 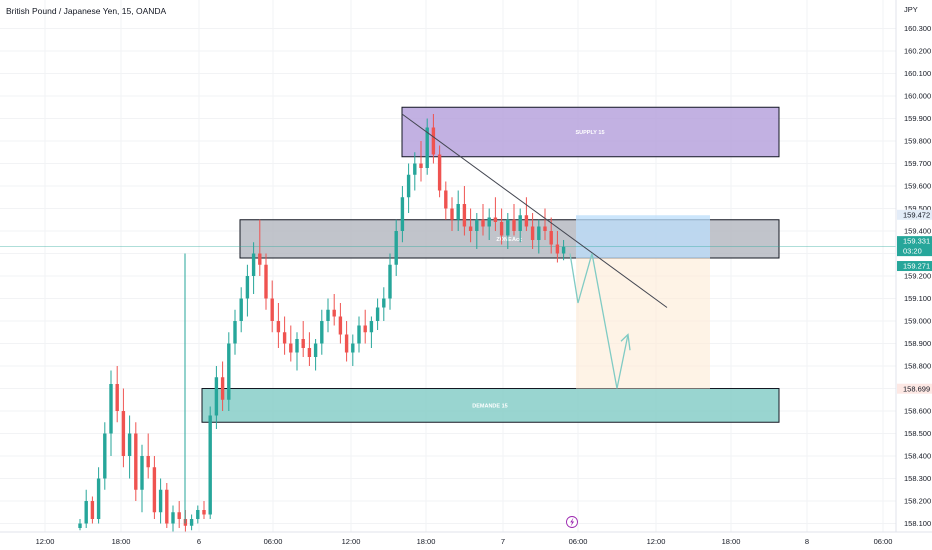 I want to click on zone-label: SUPPLY 15, so click(x=589, y=133).